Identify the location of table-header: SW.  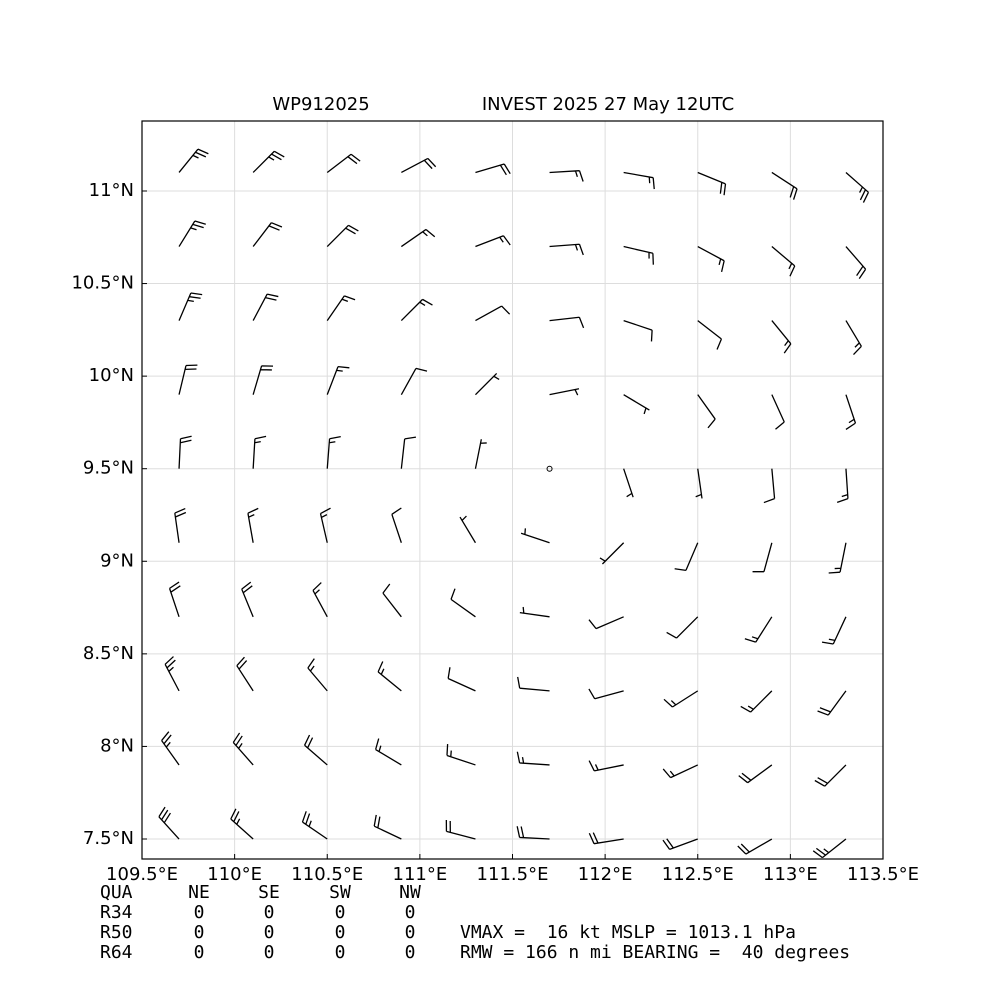
(340, 892).